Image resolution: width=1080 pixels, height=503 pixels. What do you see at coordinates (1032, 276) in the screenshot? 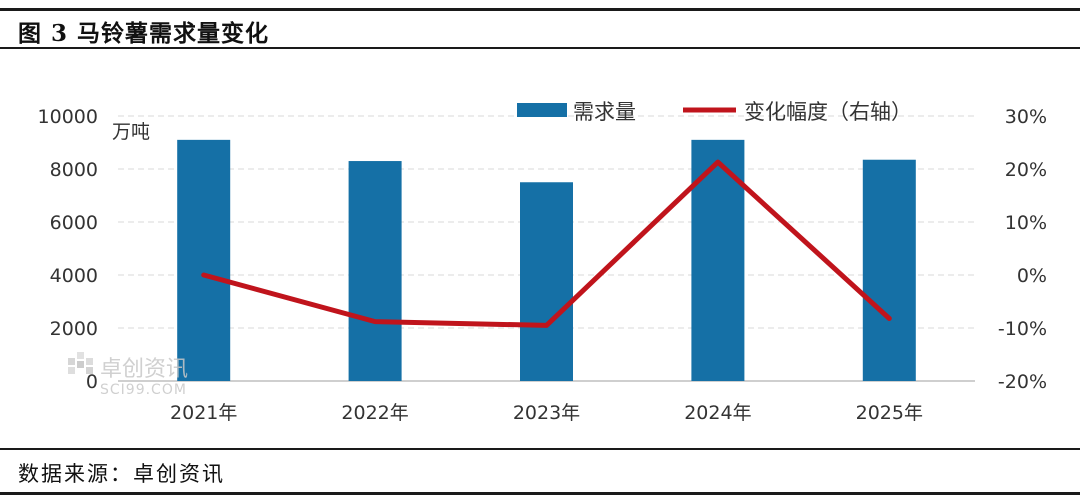
I see `right-tick-label: 0%` at bounding box center [1032, 276].